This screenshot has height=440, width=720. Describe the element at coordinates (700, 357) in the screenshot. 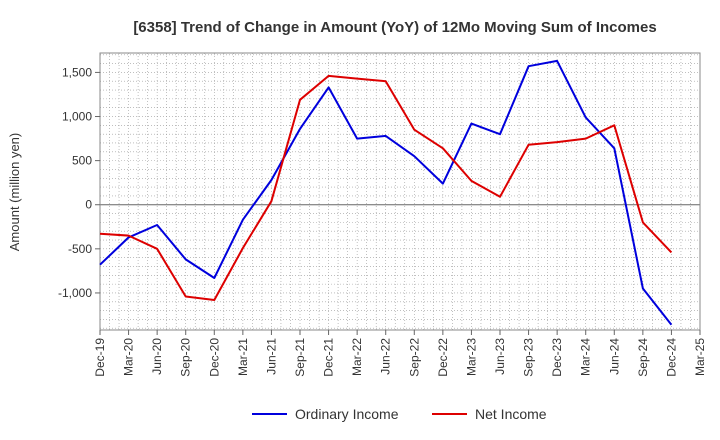

I see `x-tick-label: Mar-25` at that location.